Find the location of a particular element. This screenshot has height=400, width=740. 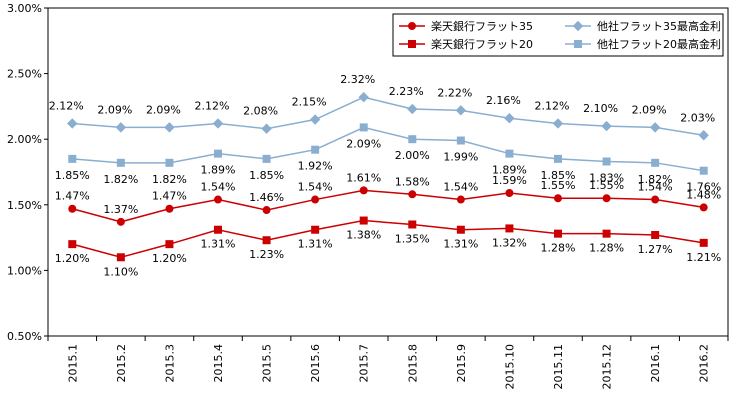

data-label: 1.46% is located at coordinates (266, 197).